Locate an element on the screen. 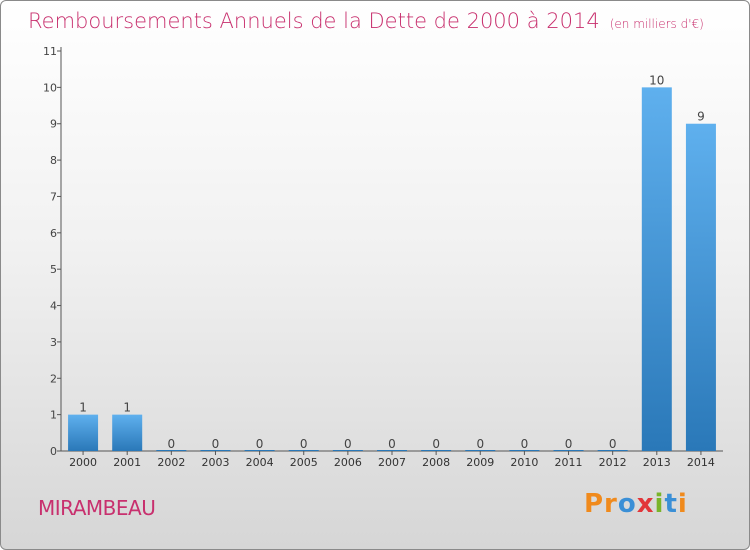  y-tick-label: 10 is located at coordinates (50, 87).